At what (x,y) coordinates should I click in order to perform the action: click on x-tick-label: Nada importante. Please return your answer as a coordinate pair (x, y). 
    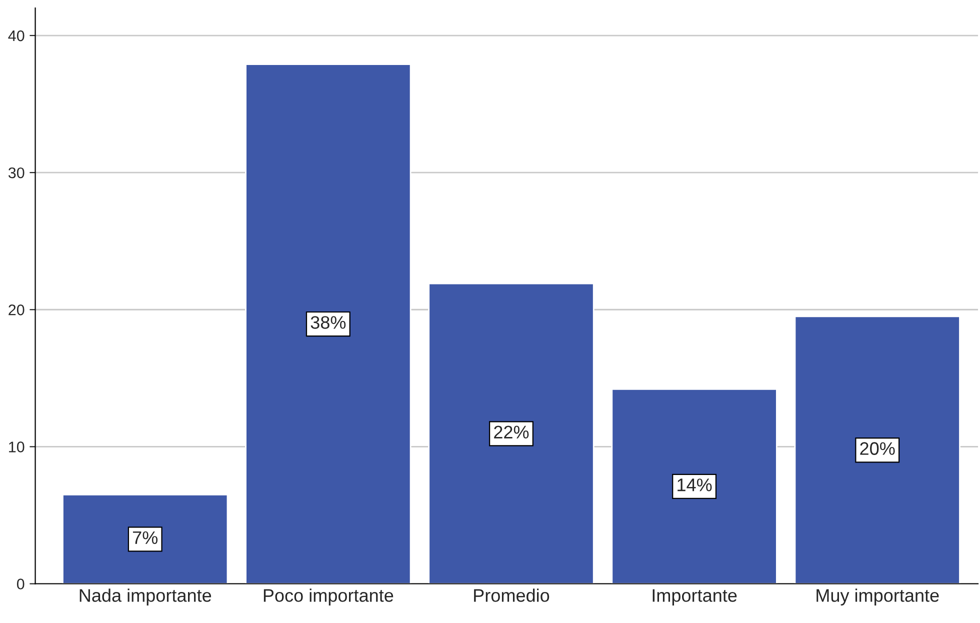
    Looking at the image, I should click on (146, 597).